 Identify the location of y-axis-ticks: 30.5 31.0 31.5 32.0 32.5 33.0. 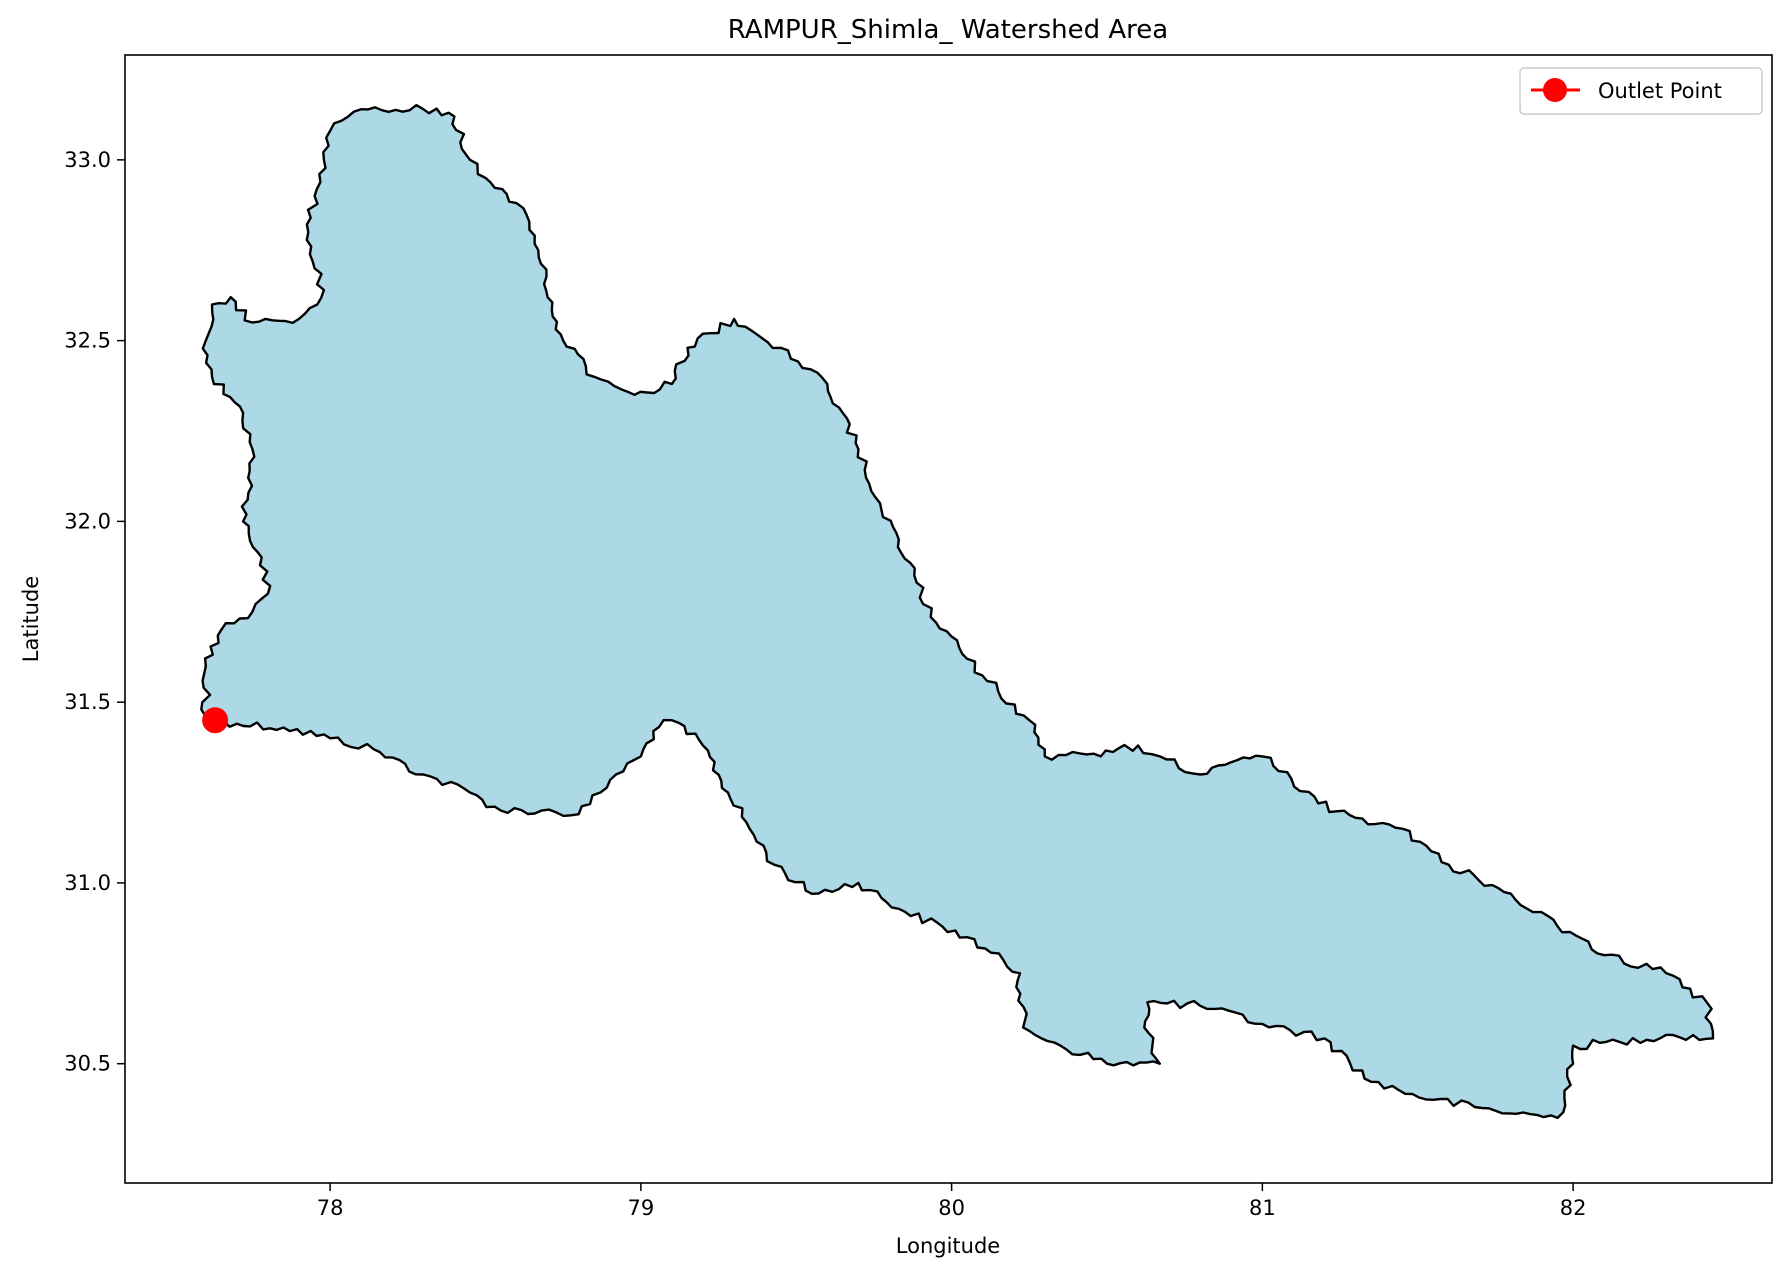
(94, 612).